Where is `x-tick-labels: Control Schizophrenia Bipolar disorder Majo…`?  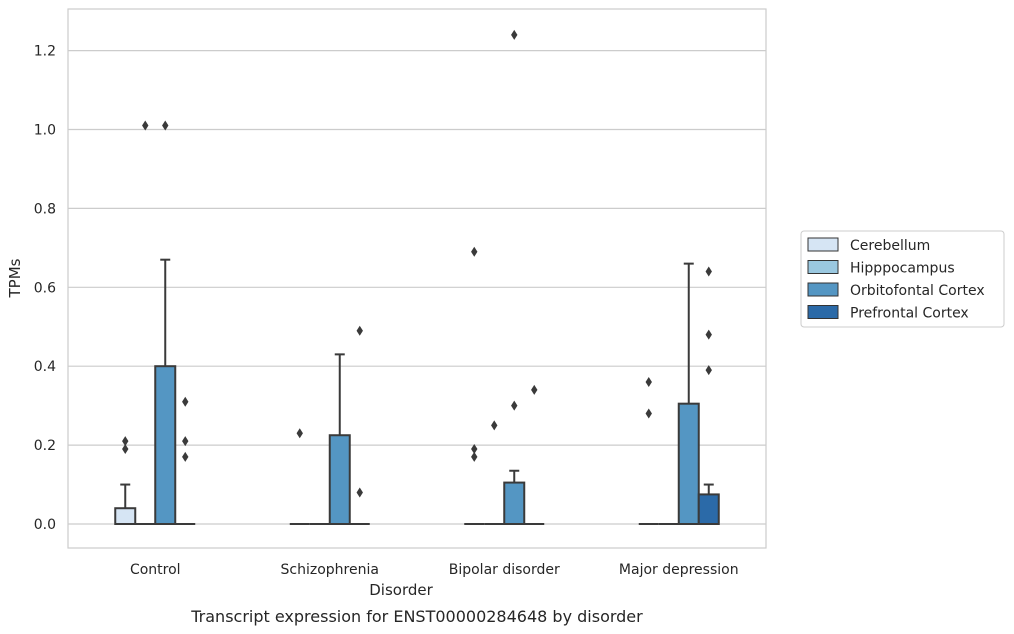
x-tick-labels: Control Schizophrenia Bipolar disorder Majo… is located at coordinates (434, 570).